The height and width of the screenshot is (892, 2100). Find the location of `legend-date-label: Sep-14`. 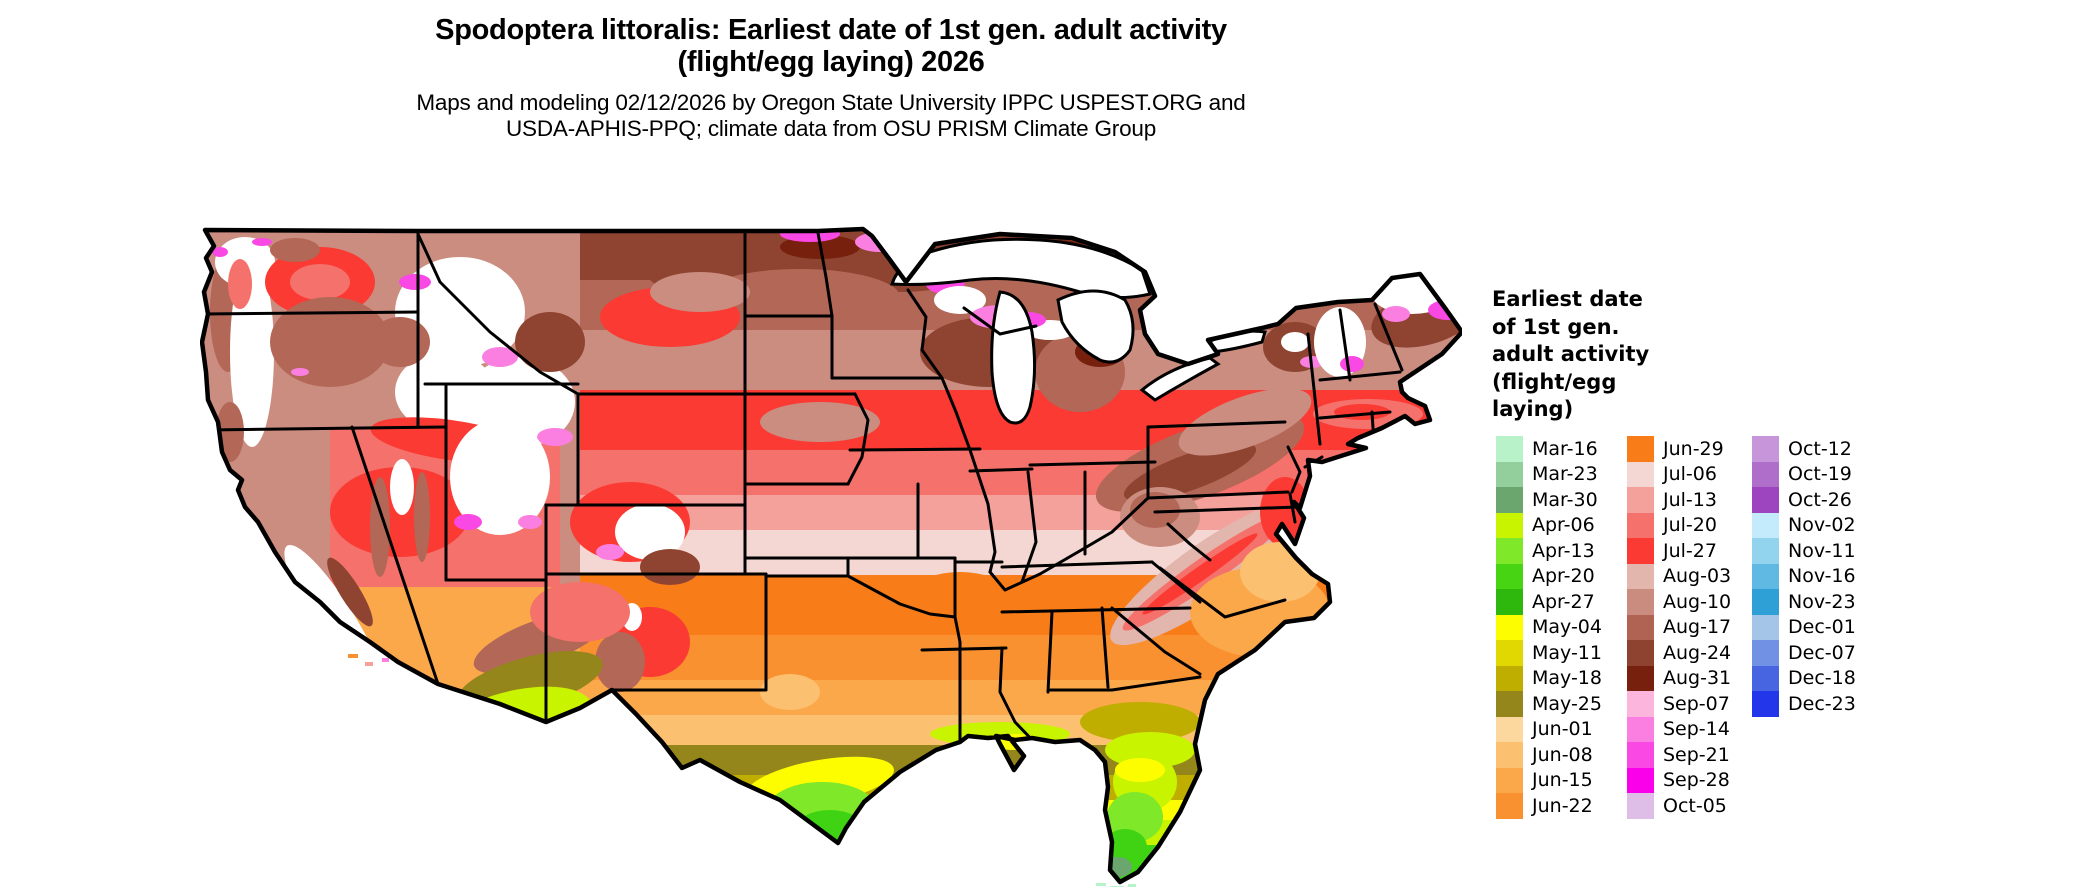

legend-date-label: Sep-14 is located at coordinates (1696, 729).